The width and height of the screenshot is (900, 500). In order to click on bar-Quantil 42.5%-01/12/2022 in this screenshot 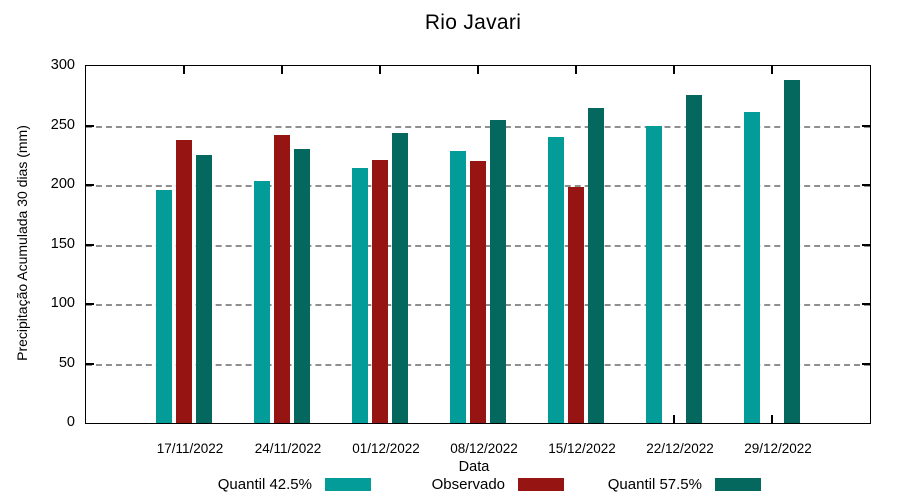, I will do `click(360, 295)`.